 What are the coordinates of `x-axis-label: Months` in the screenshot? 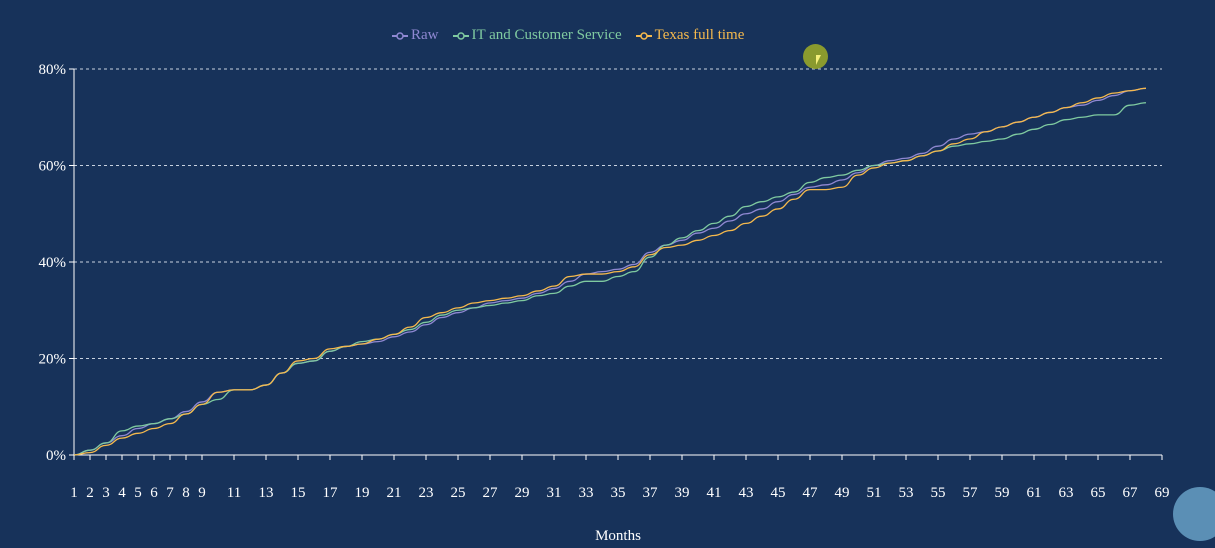 It's located at (618, 536).